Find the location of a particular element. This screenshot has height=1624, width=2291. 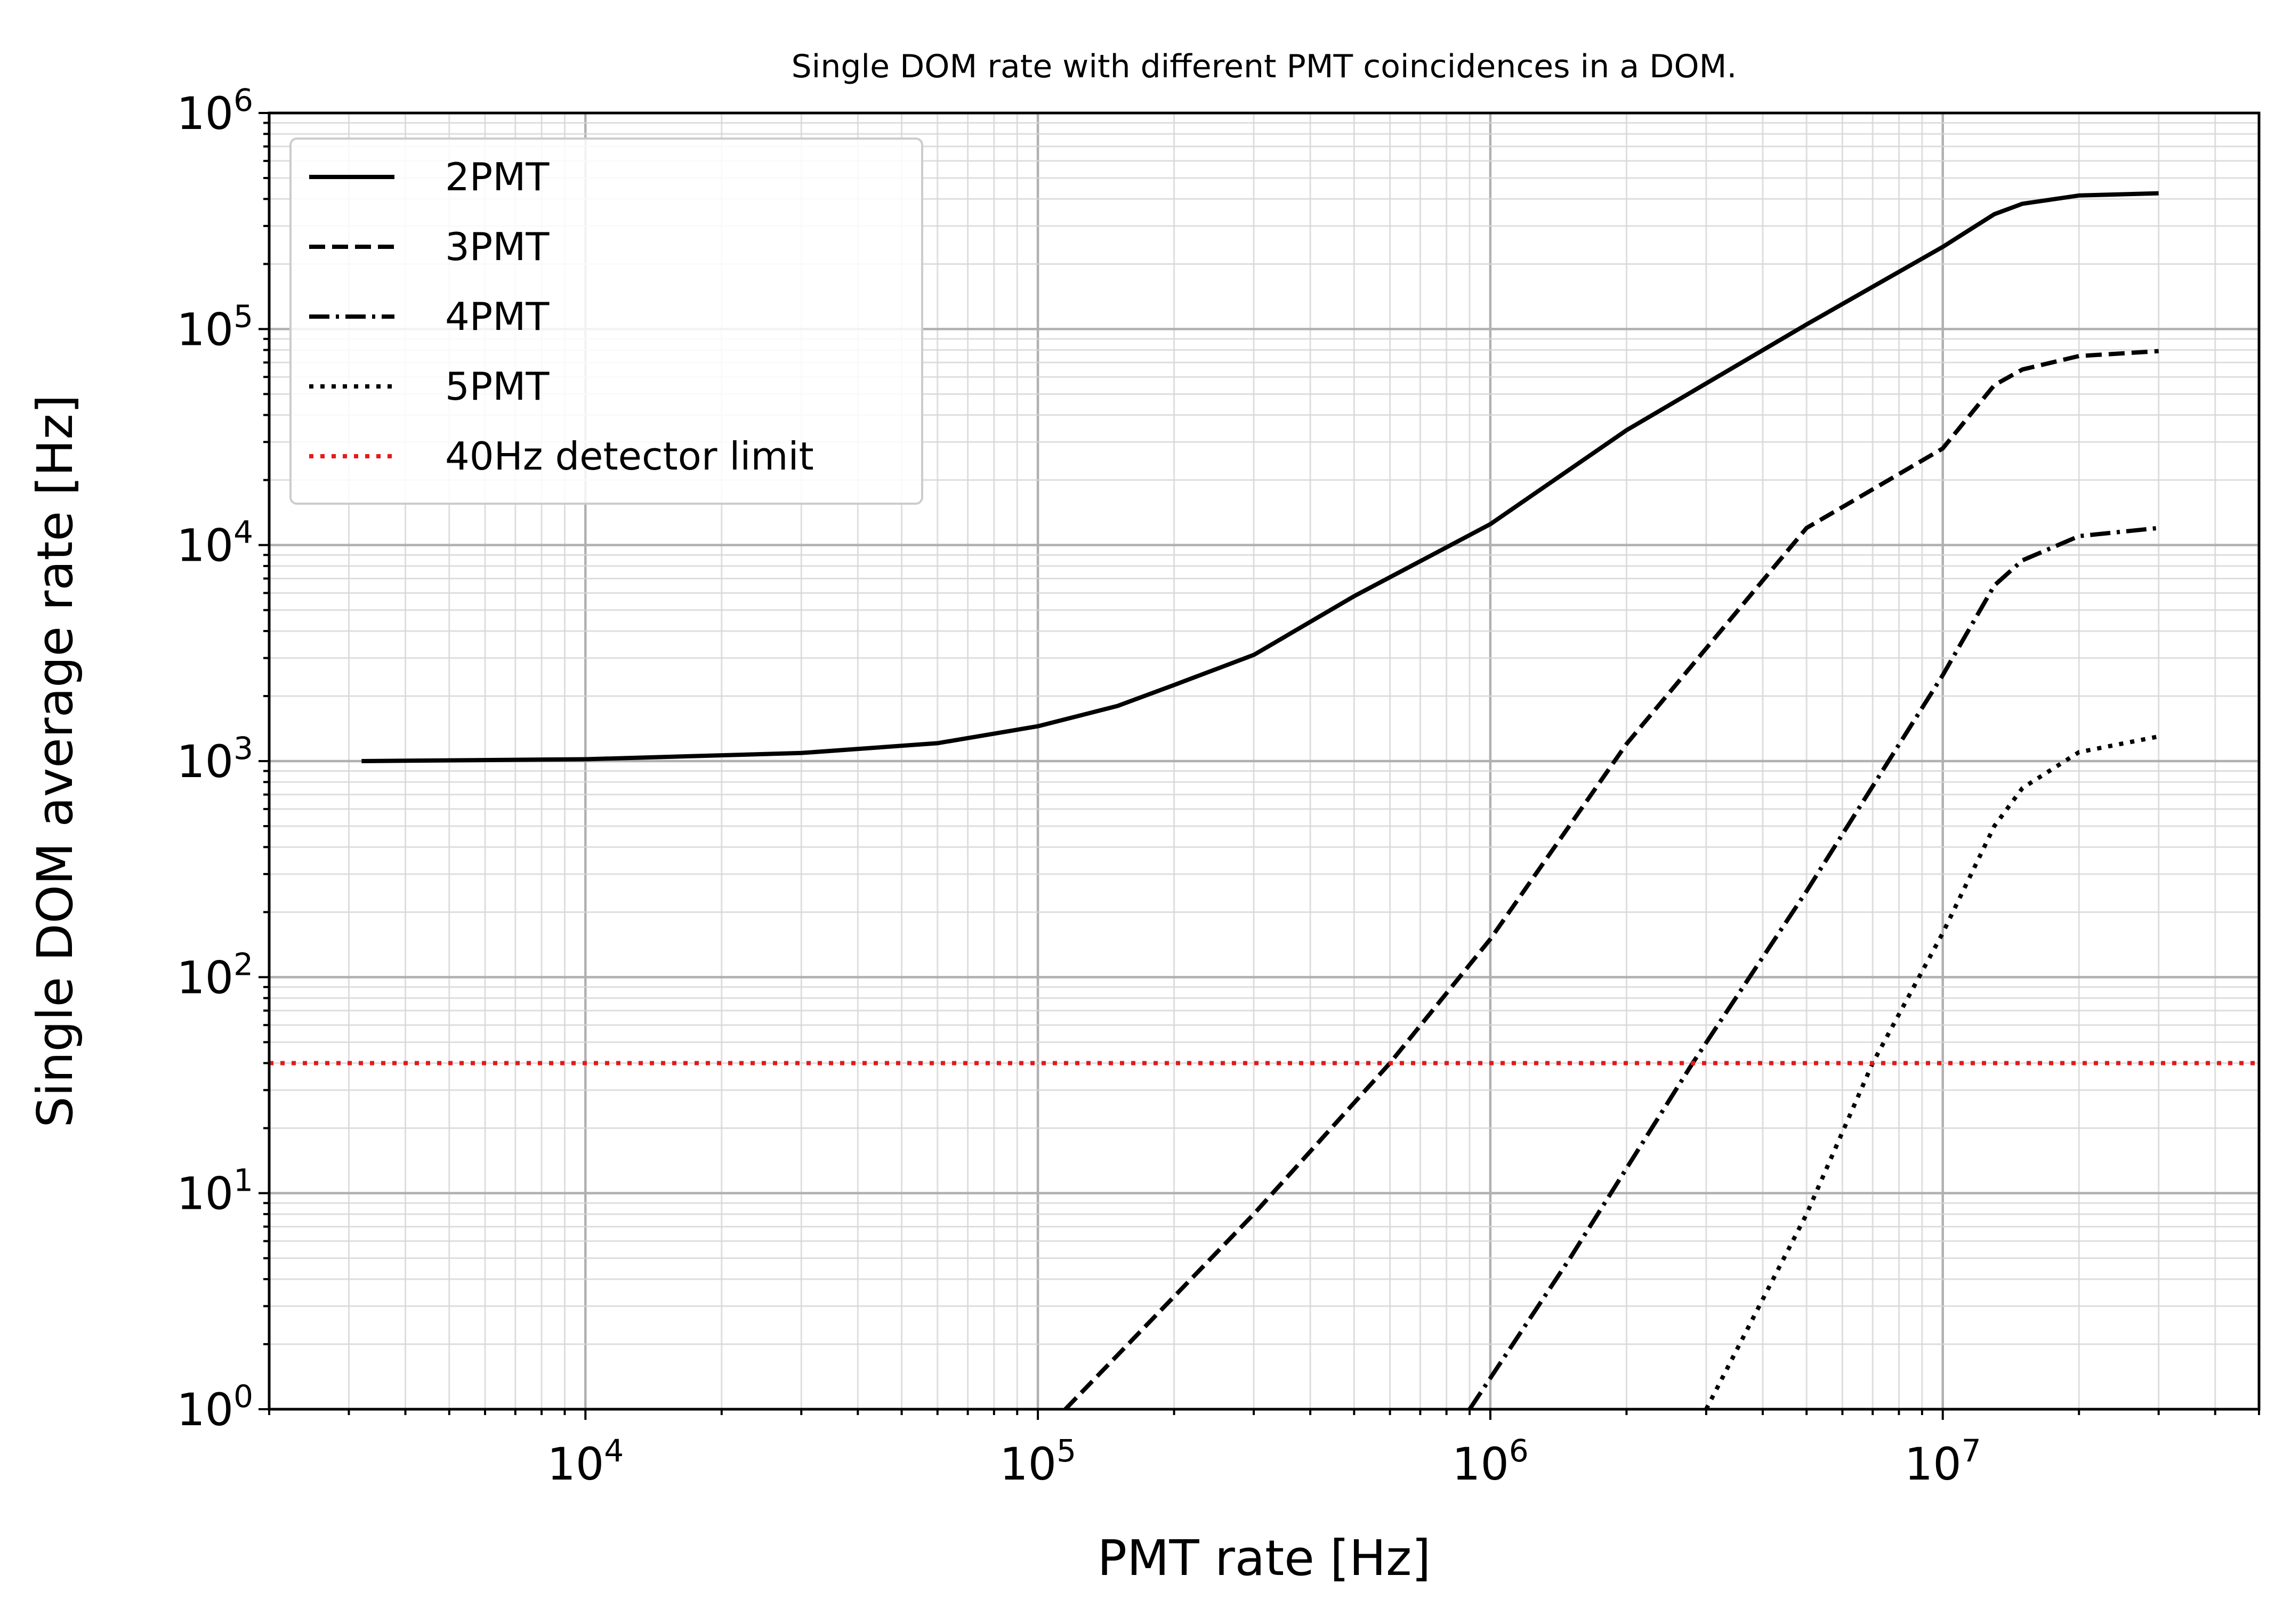

y-tick-label: 103 is located at coordinates (214, 759).